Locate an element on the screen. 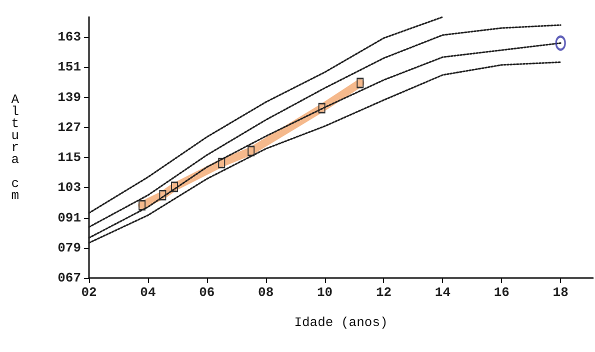 This screenshot has width=595, height=352. y-tick-label: 139 is located at coordinates (70, 97).